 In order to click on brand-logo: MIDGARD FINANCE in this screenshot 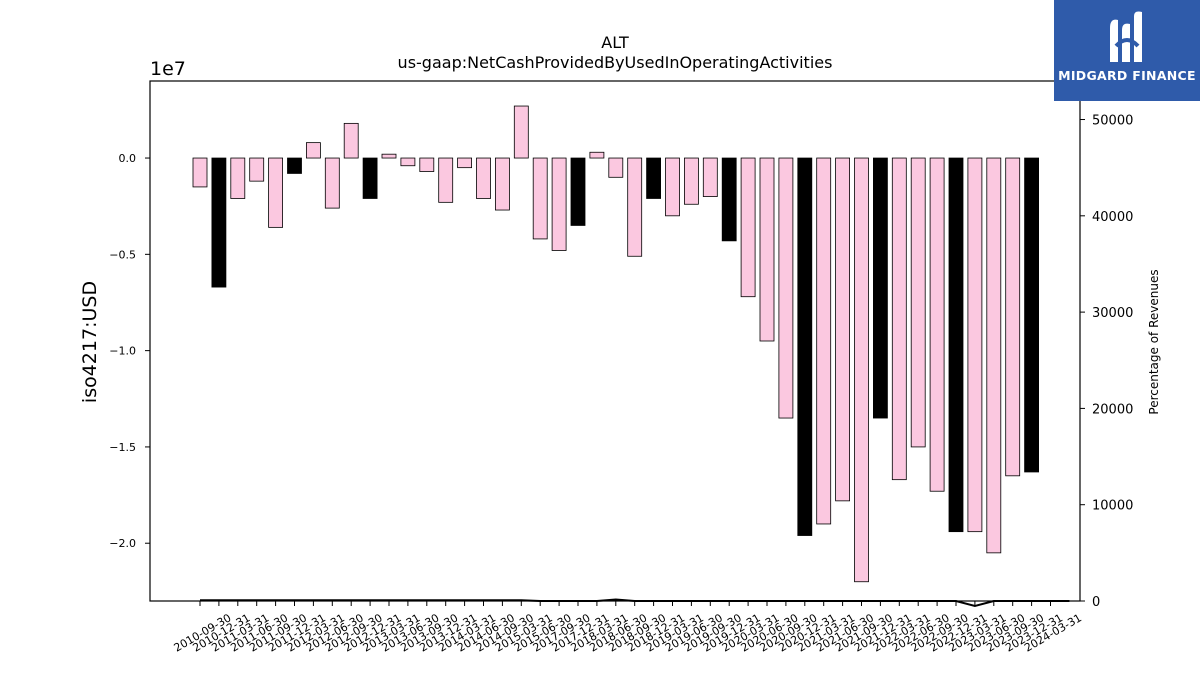, I will do `click(1127, 50)`.